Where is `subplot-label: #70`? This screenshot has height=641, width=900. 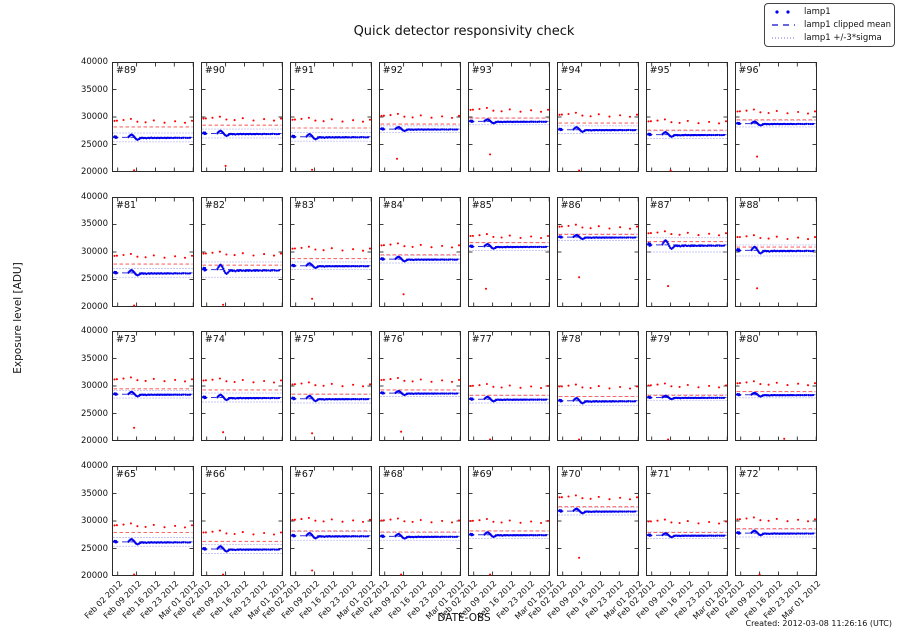
subplot-label: #70 is located at coordinates (570, 474).